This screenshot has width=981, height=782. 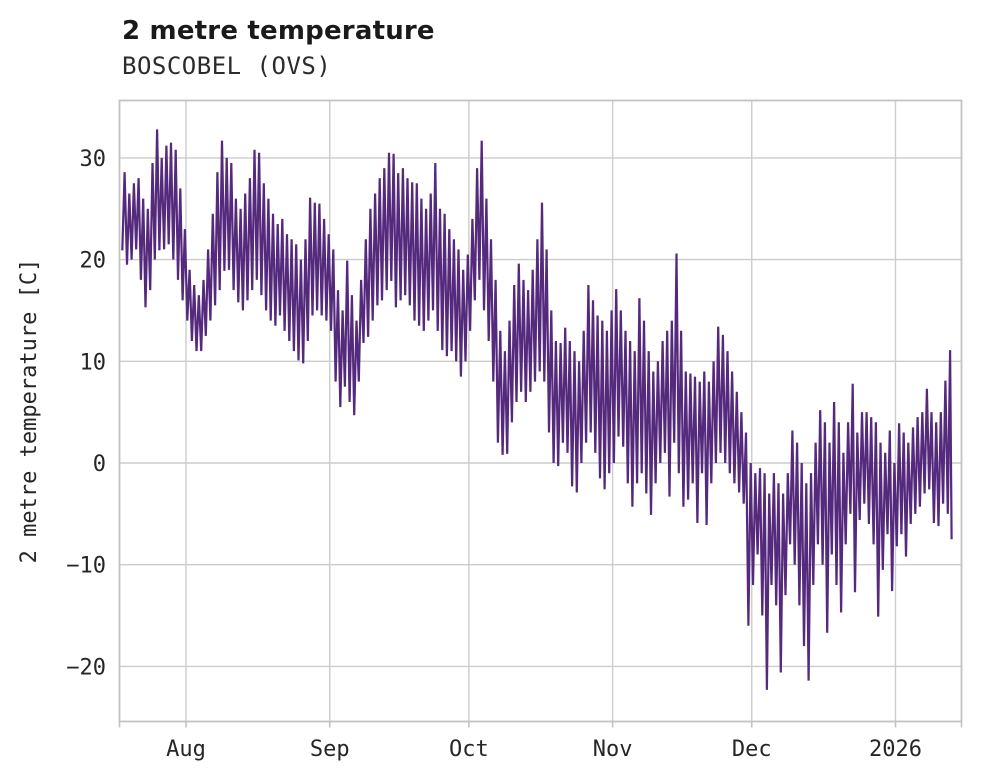 I want to click on y-tick-label: 30, so click(x=93, y=159).